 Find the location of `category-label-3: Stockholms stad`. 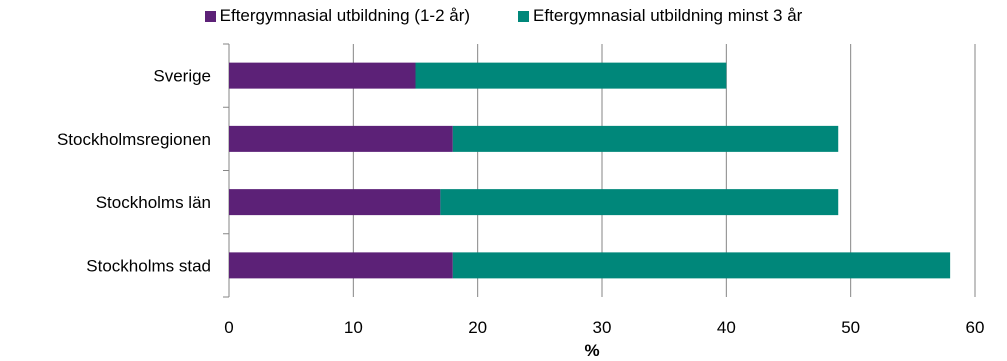

category-label-3: Stockholms stad is located at coordinates (148, 265).